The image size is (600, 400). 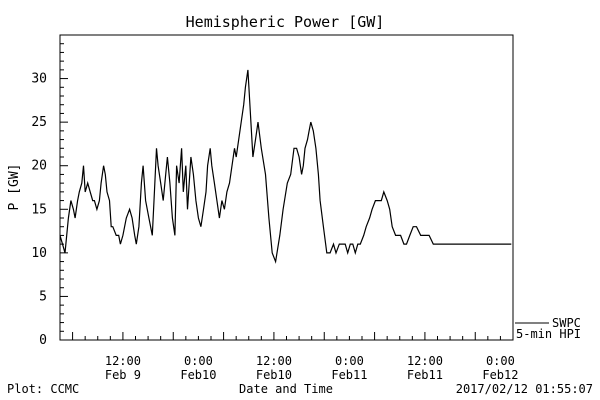 I want to click on y-tick-label: 5, so click(x=43, y=296).